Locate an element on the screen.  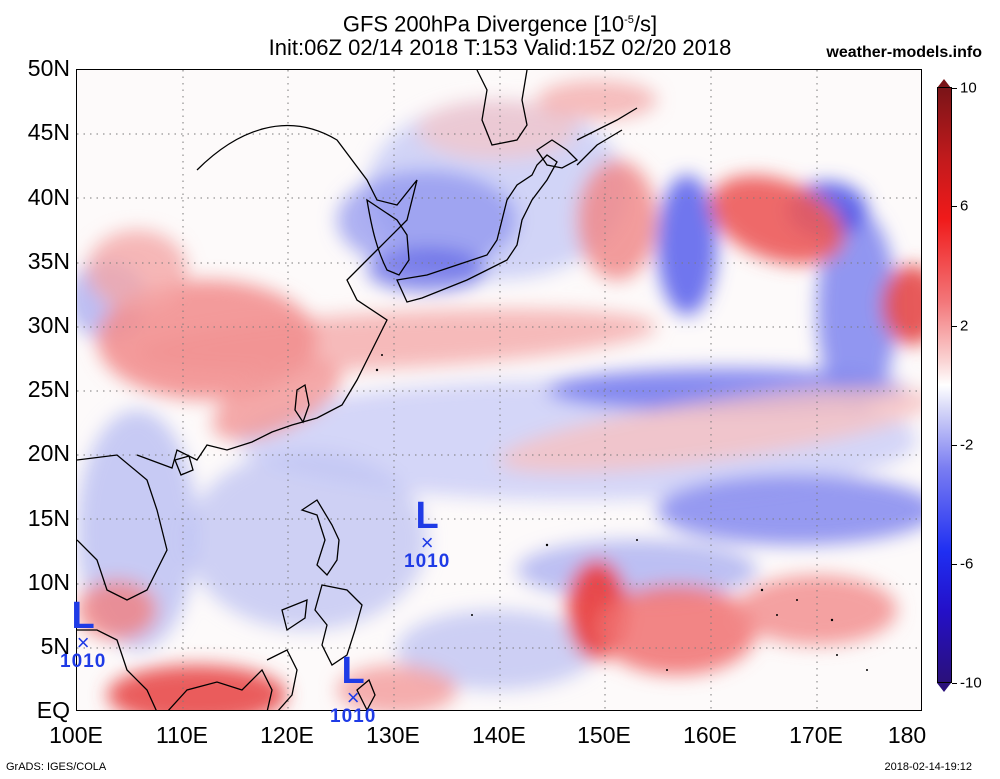
lat-label: 40N is located at coordinates (48, 197).